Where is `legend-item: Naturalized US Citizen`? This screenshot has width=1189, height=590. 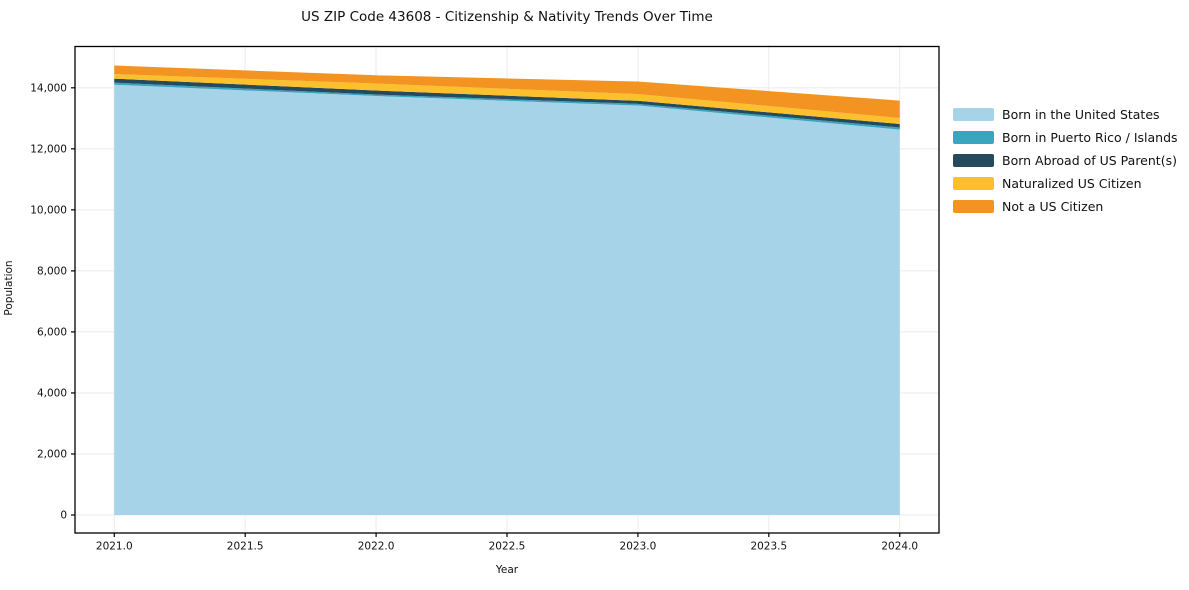
legend-item: Naturalized US Citizen is located at coordinates (1065, 183).